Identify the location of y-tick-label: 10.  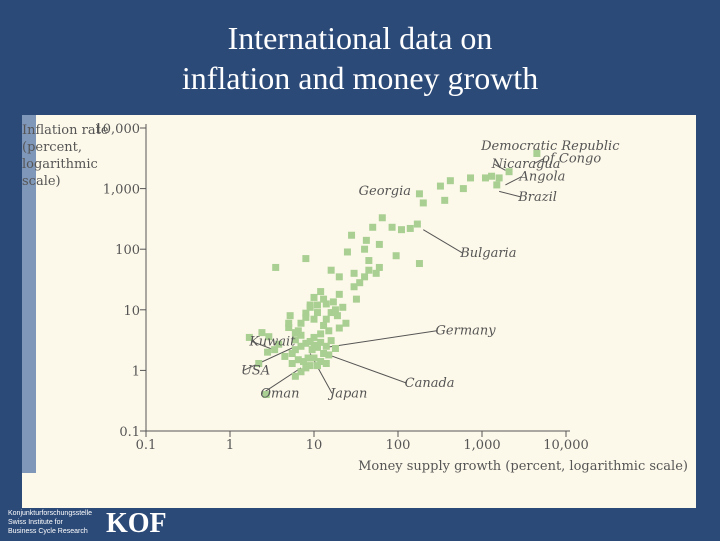
(131, 311).